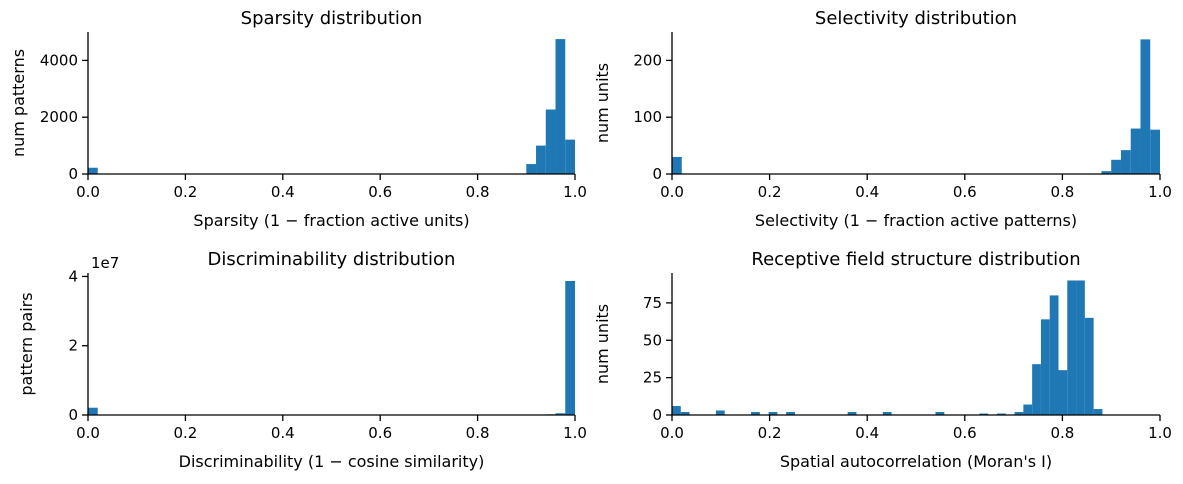  I want to click on y-tick-label: 100, so click(647, 117).